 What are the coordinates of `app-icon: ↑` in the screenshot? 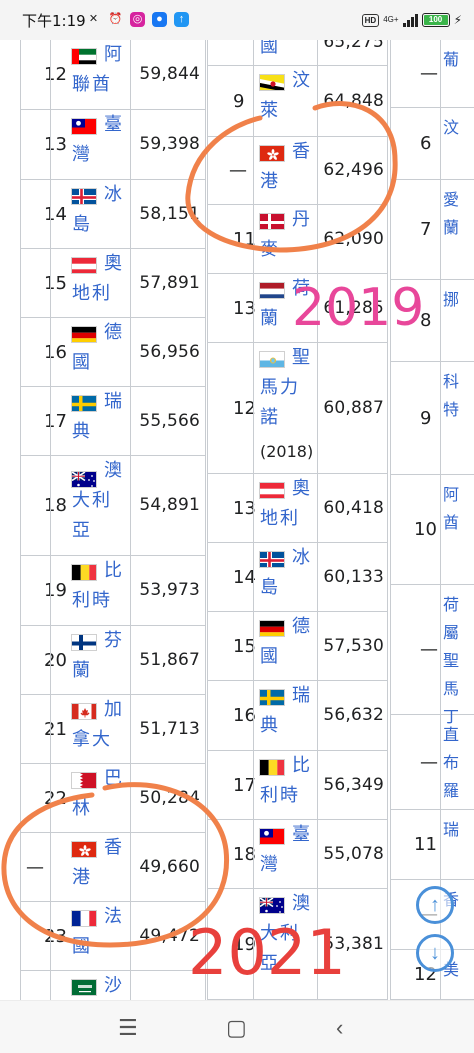 It's located at (181, 19).